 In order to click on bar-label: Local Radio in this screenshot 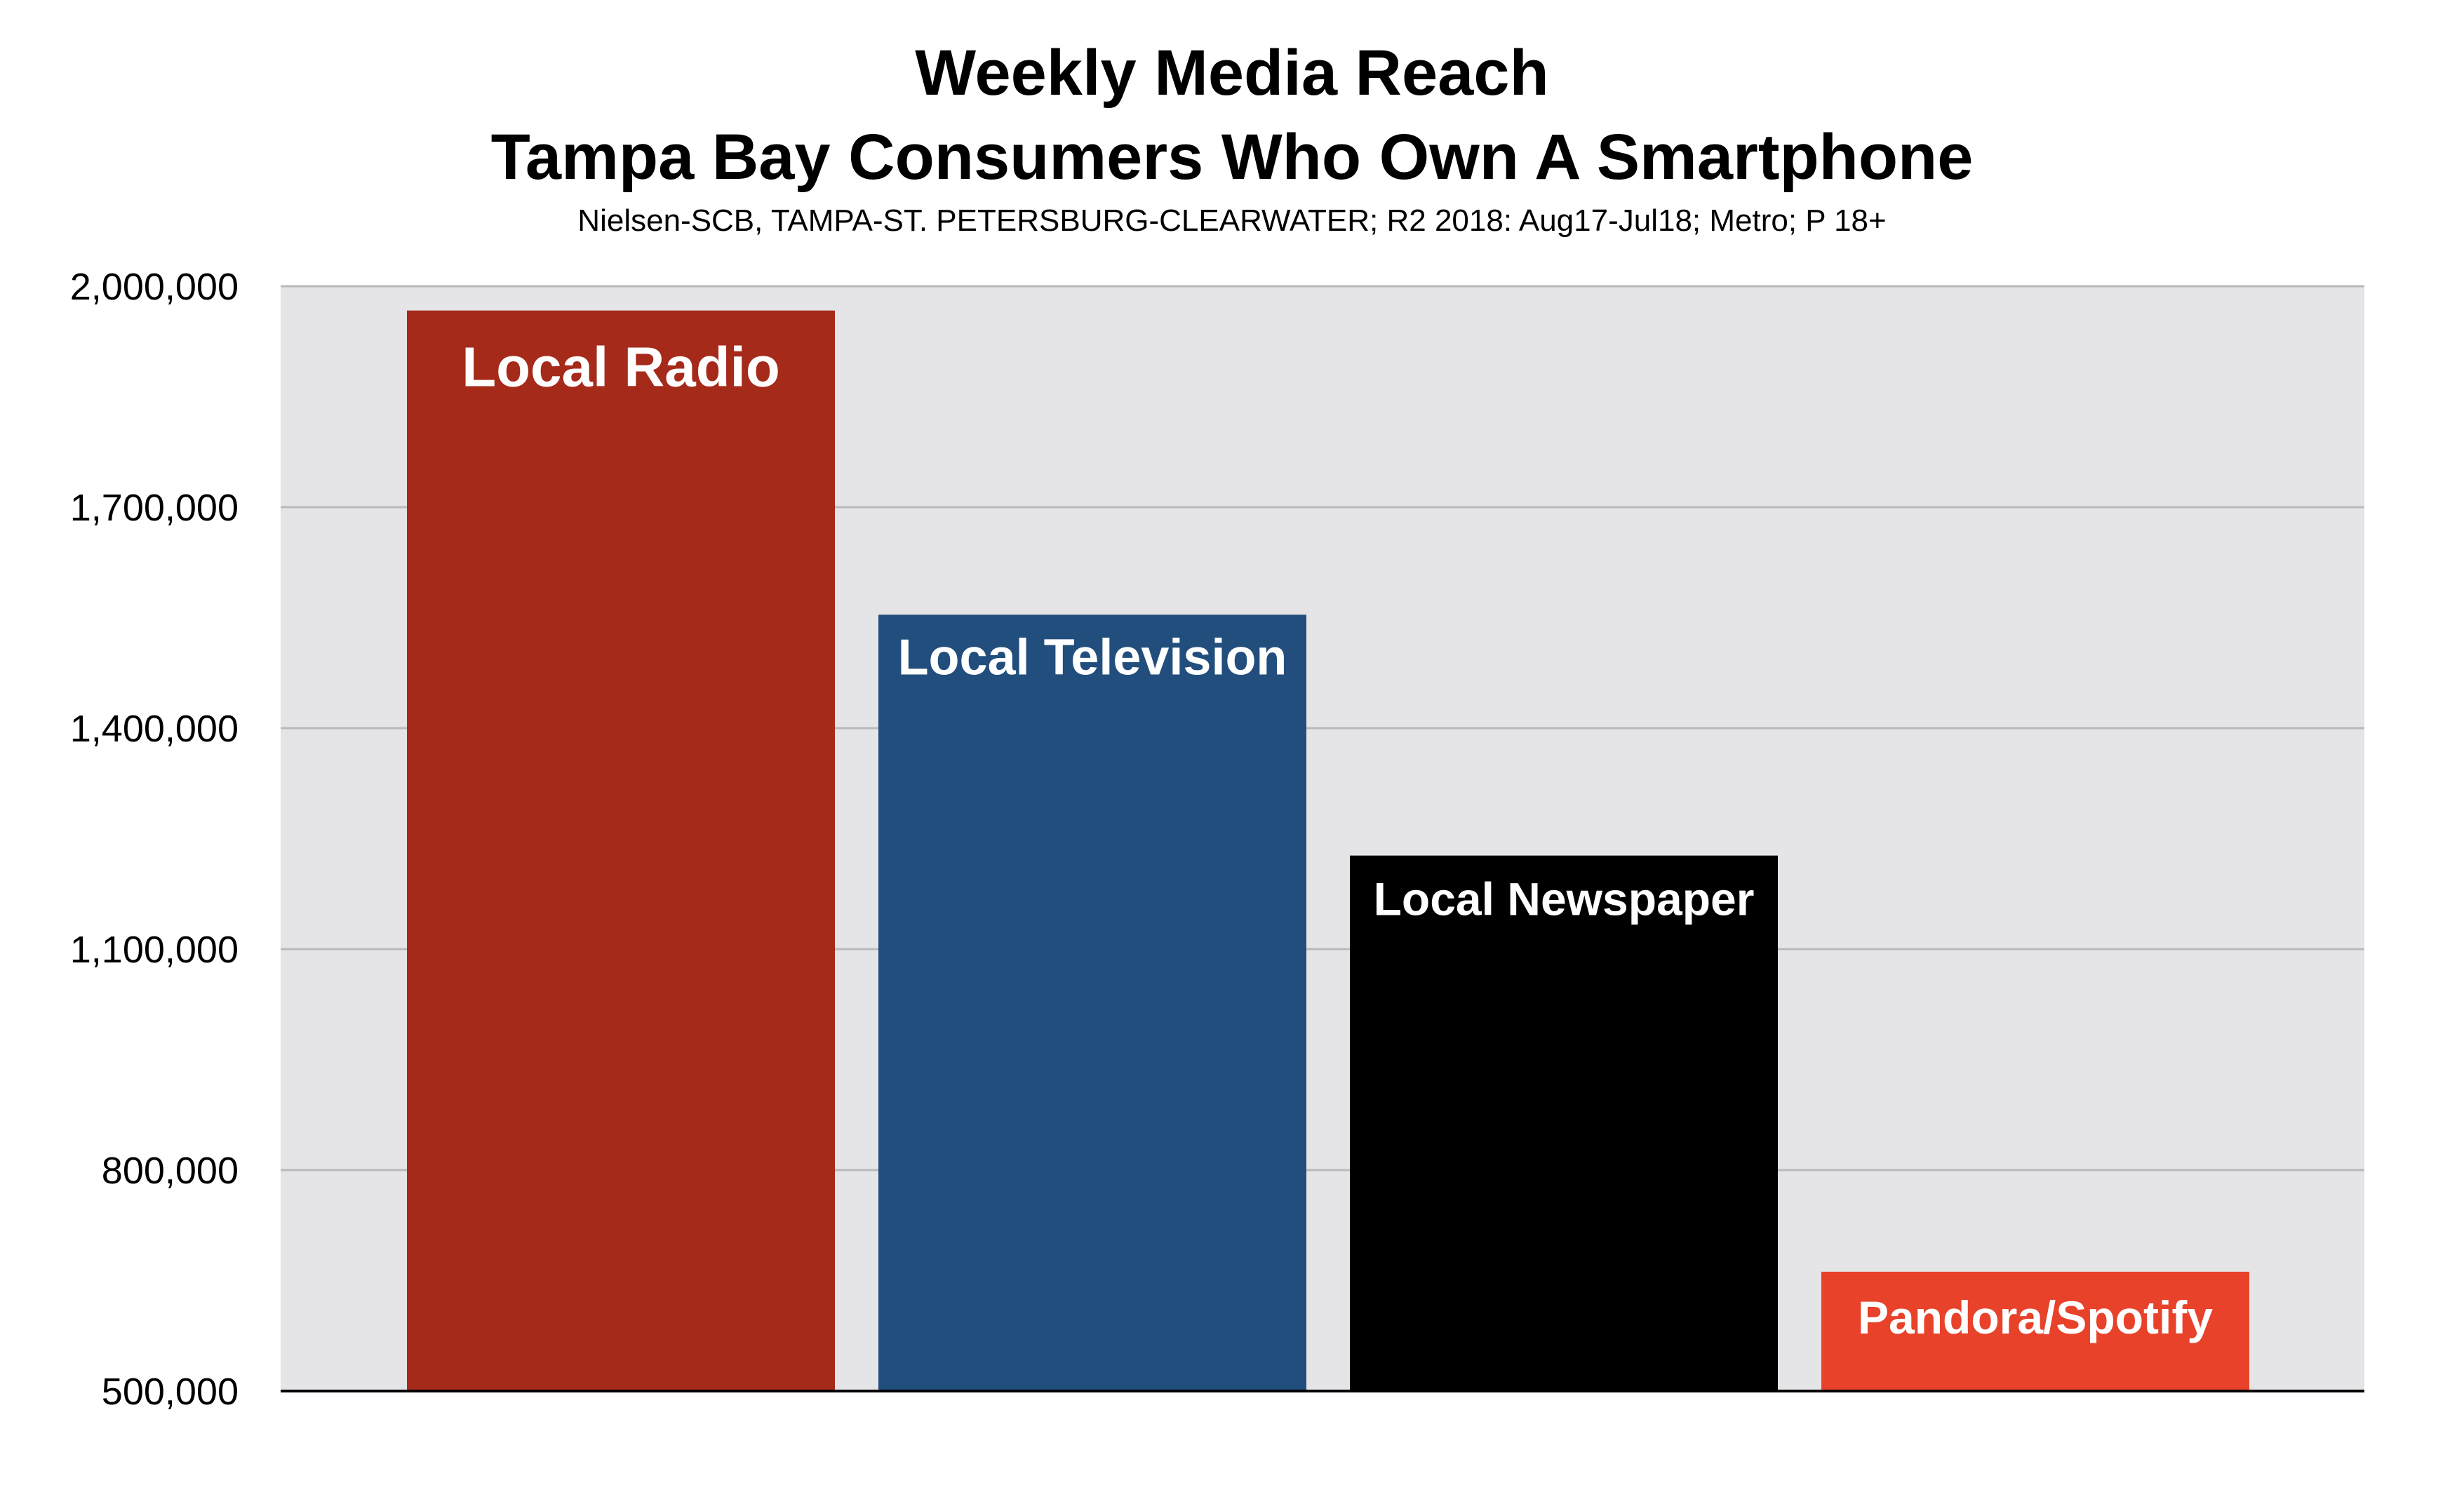, I will do `click(620, 367)`.